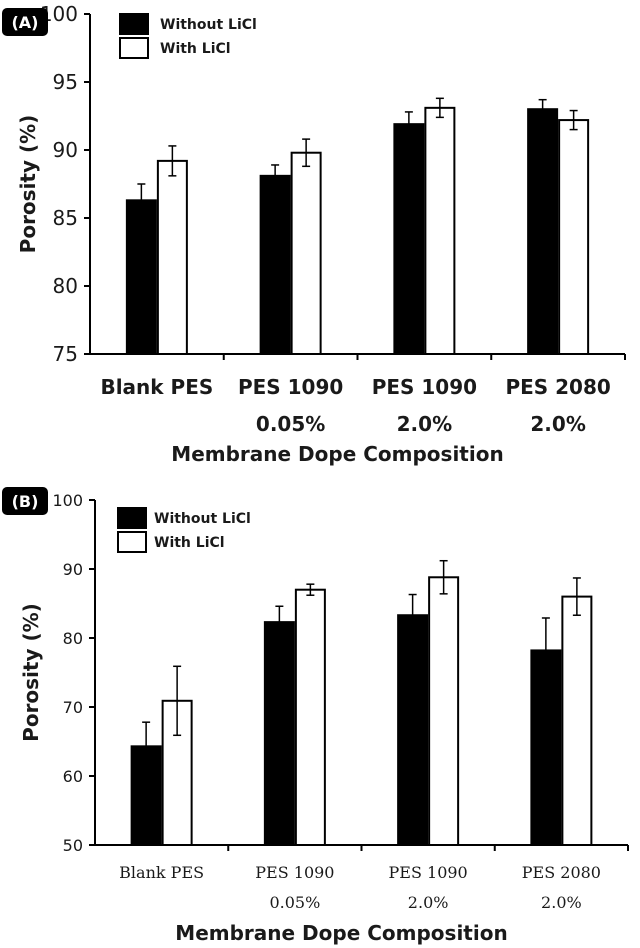 This screenshot has height=948, width=640. Describe the element at coordinates (73, 845) in the screenshot. I see `y-tick-label: 50` at that location.